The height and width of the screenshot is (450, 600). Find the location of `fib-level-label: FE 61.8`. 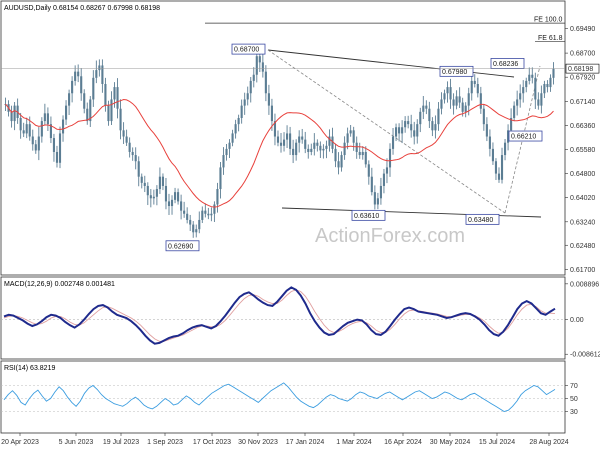

fib-level-label: FE 61.8 is located at coordinates (550, 38).